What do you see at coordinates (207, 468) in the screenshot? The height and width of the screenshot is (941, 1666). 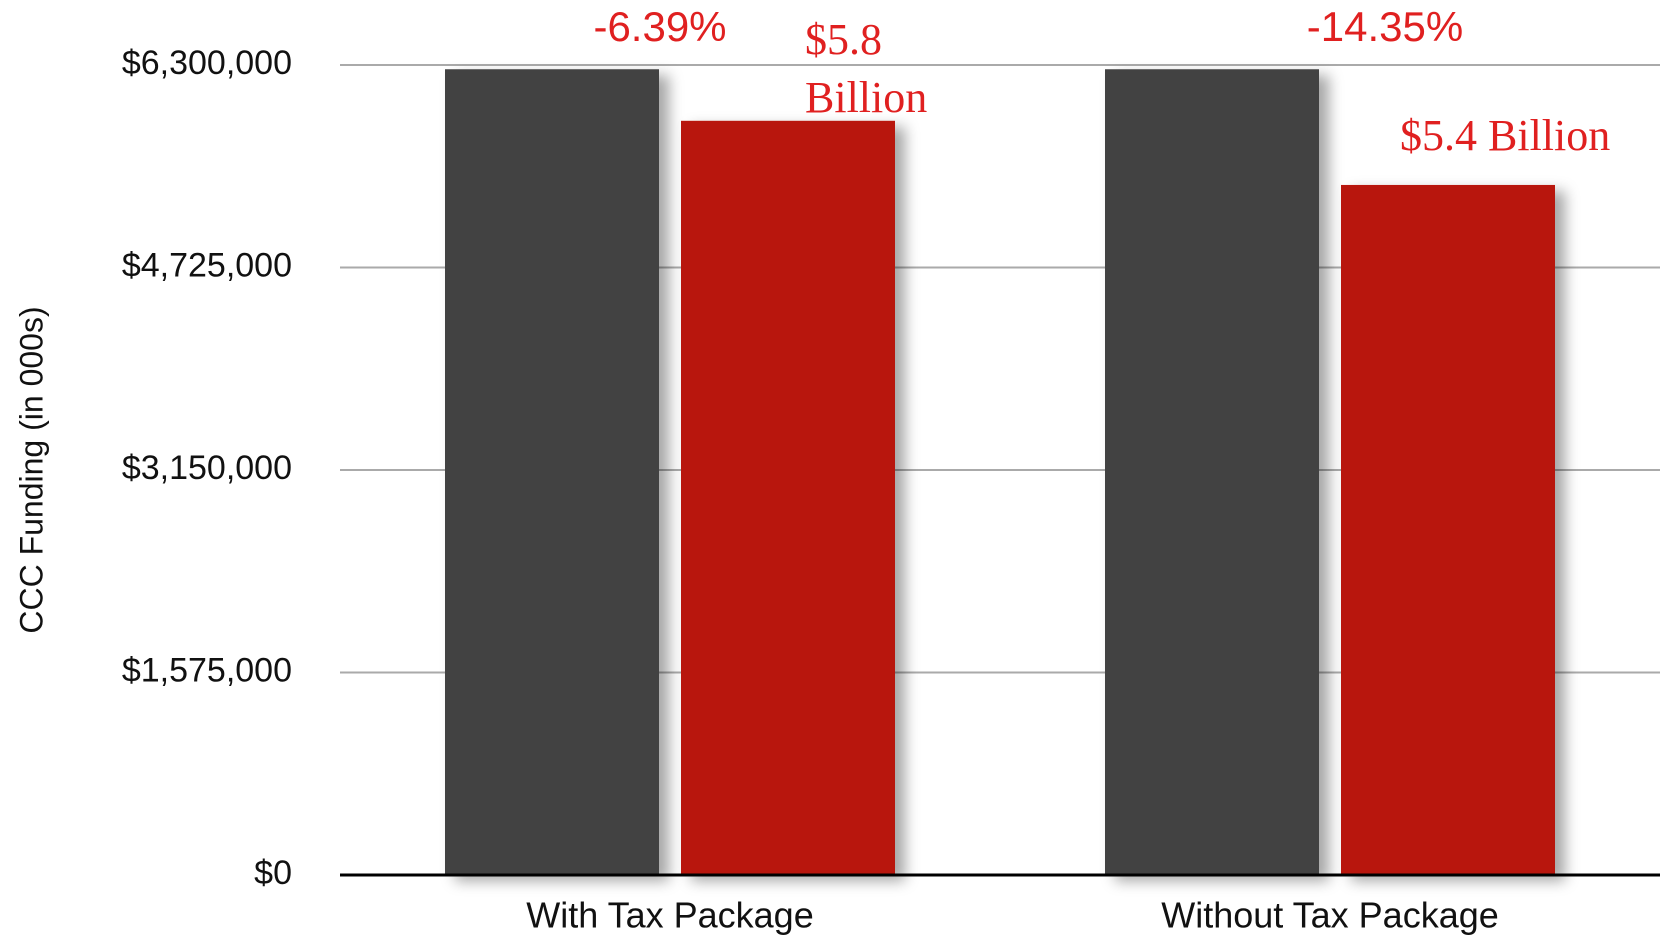 I see `y-tick-label: $3,150,000` at bounding box center [207, 468].